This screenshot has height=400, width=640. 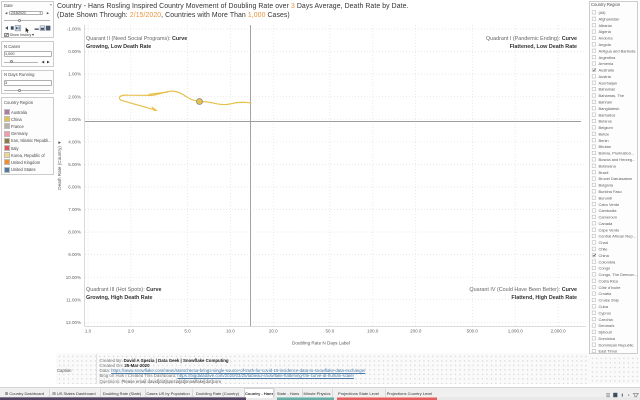 I want to click on svg-text: 2.00%, so click(x=74, y=96).